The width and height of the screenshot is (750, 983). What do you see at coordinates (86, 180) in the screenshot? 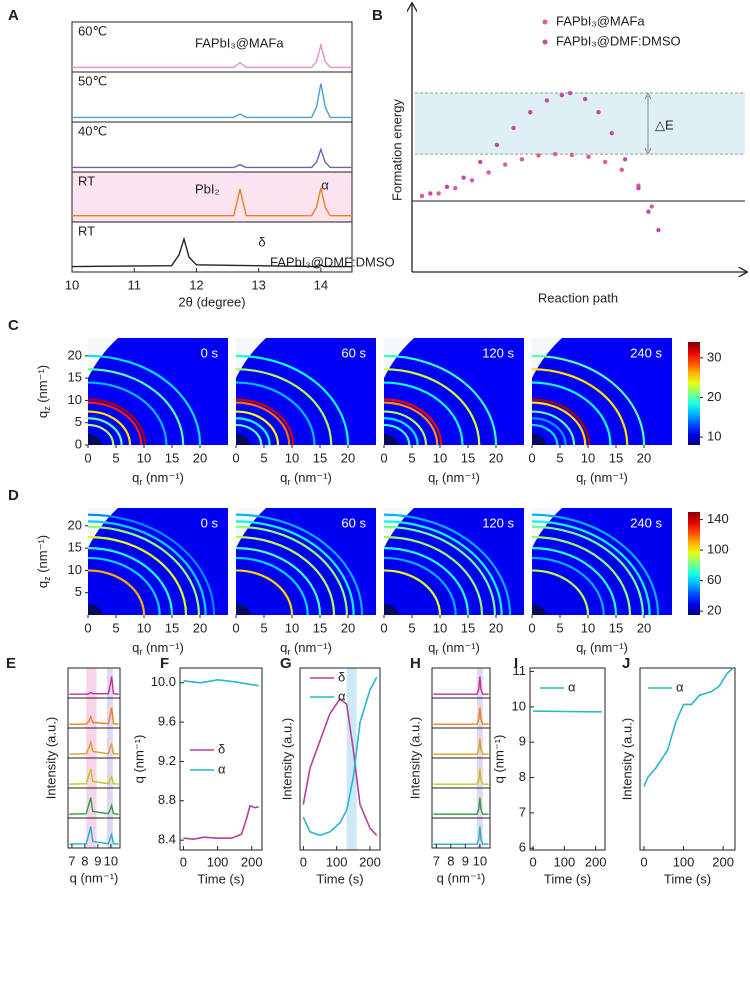
I see `trace-label: RT` at bounding box center [86, 180].